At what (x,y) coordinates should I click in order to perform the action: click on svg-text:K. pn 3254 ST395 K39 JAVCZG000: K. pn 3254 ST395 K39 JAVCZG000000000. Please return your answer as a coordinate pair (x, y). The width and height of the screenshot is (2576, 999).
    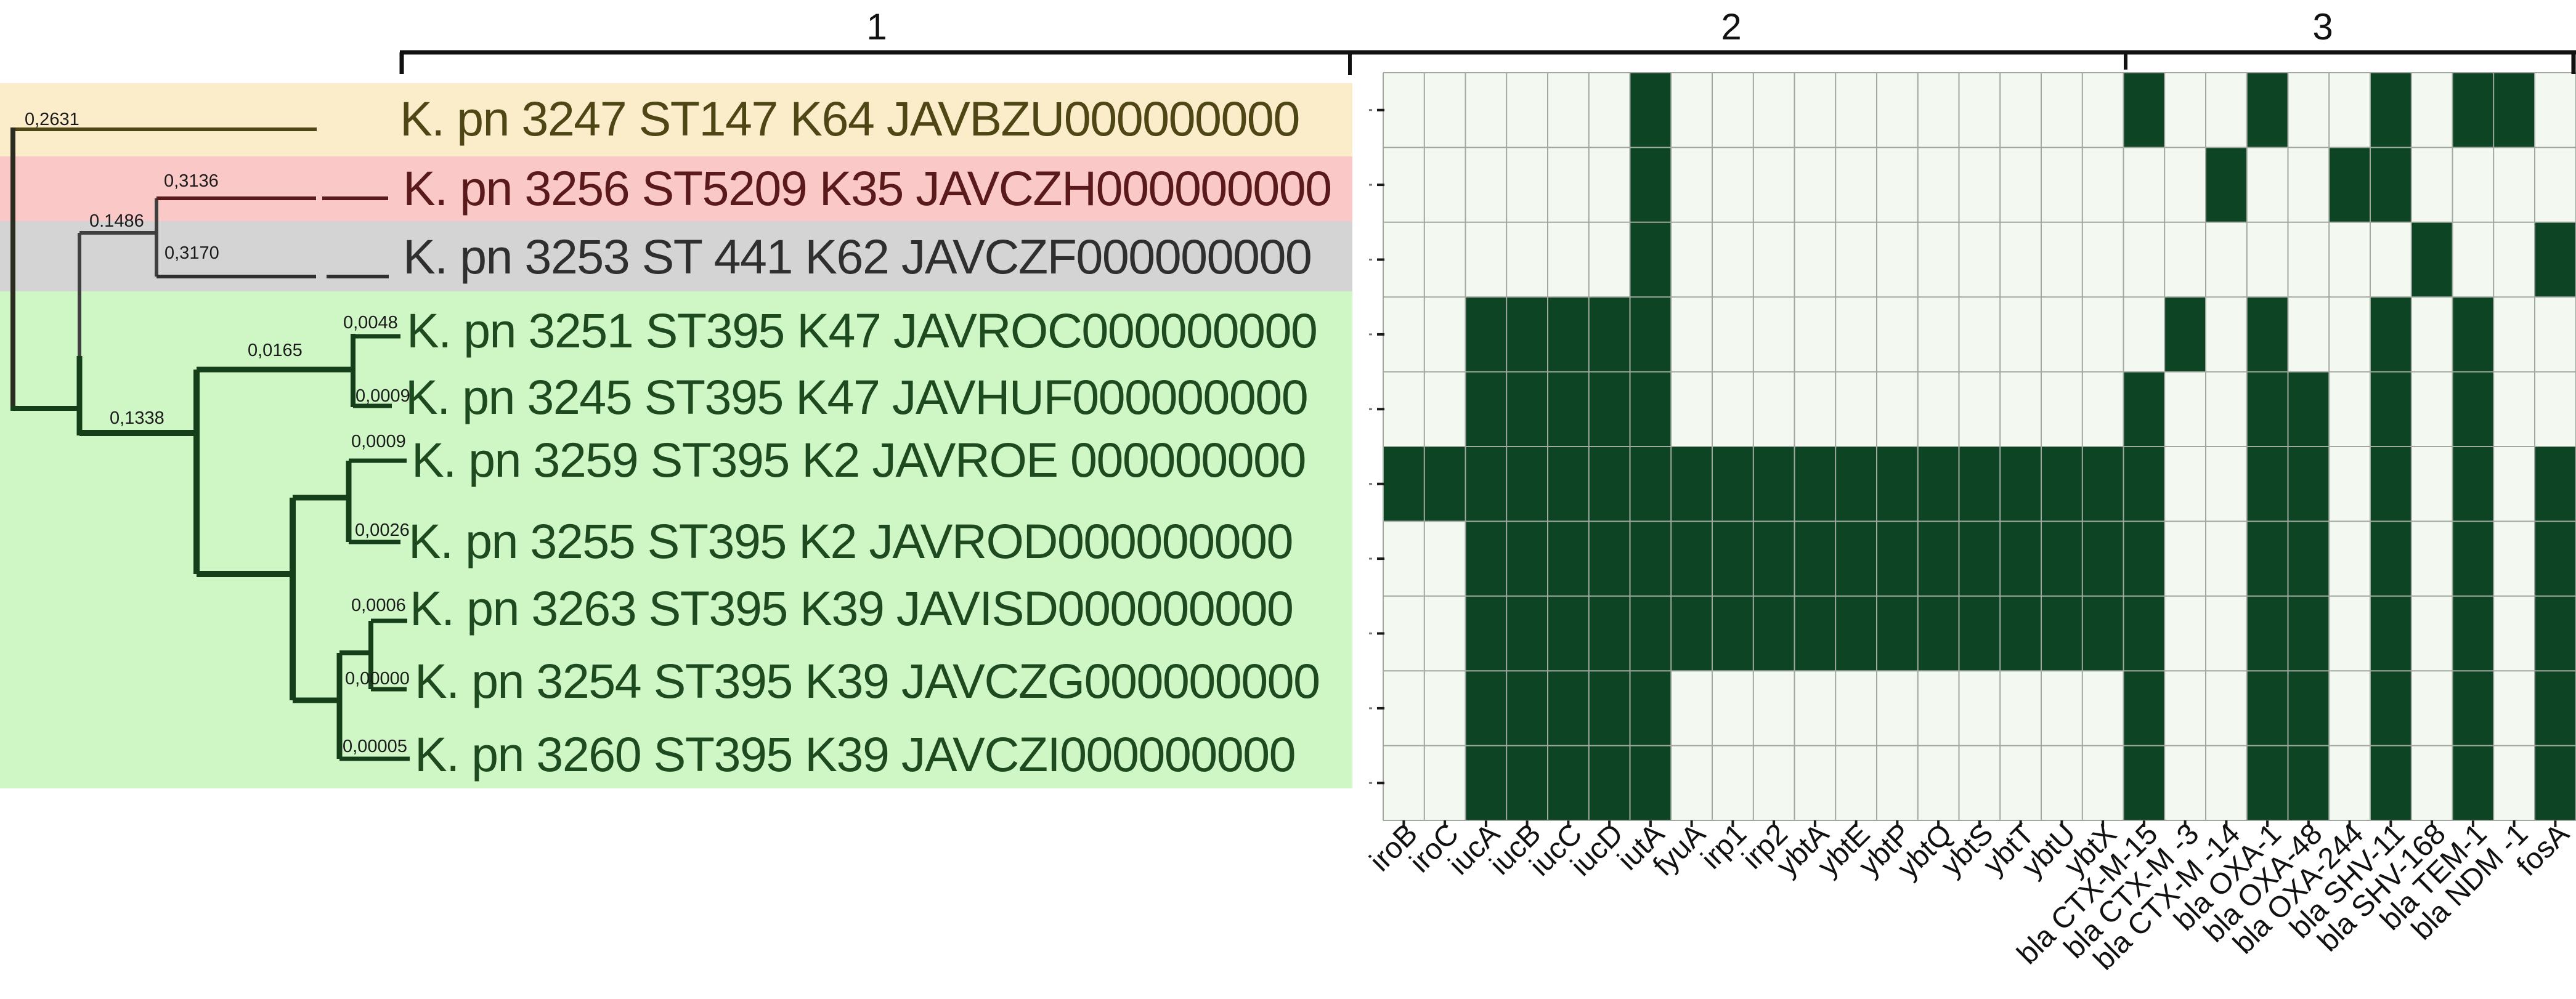
    Looking at the image, I should click on (867, 680).